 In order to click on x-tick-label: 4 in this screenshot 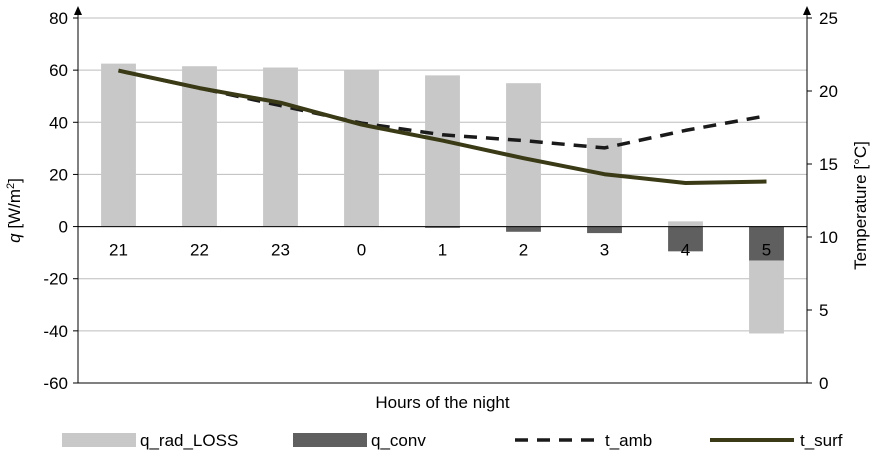, I will do `click(685, 250)`.